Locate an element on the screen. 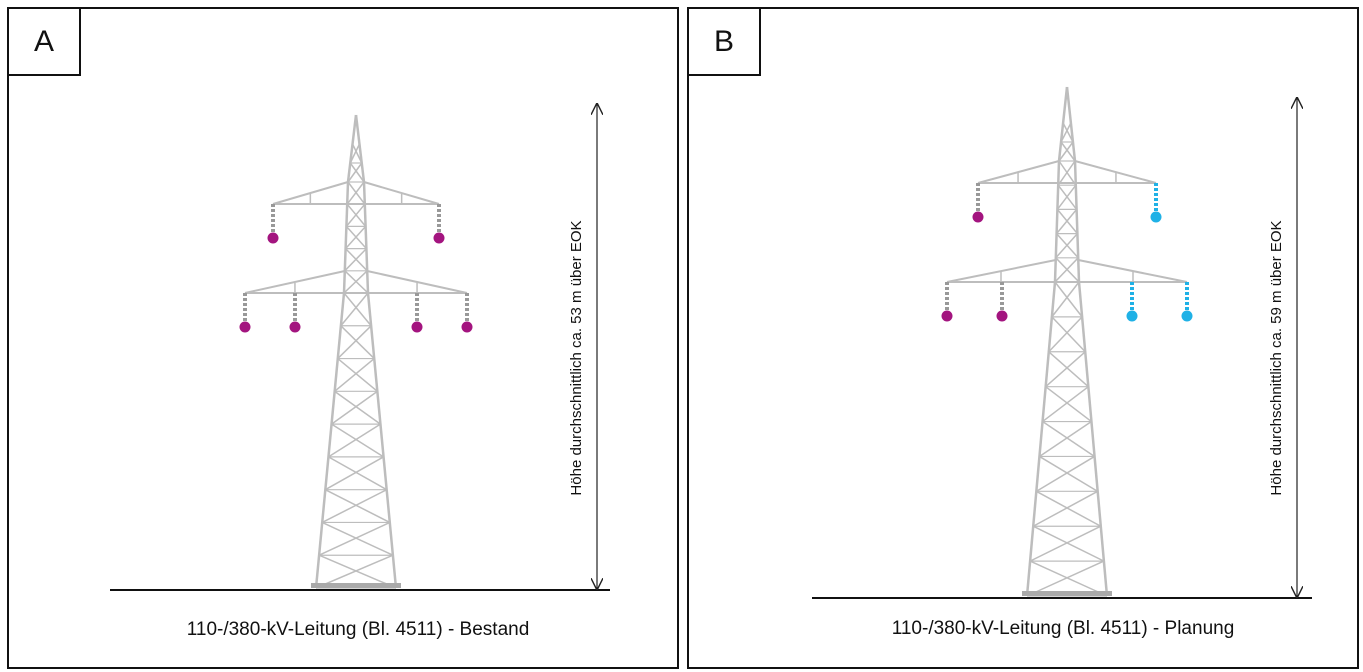 Image resolution: width=1363 pixels, height=672 pixels. height-label: Höhe durchschnittlich ca. 59 m über EOK is located at coordinates (1276, 357).